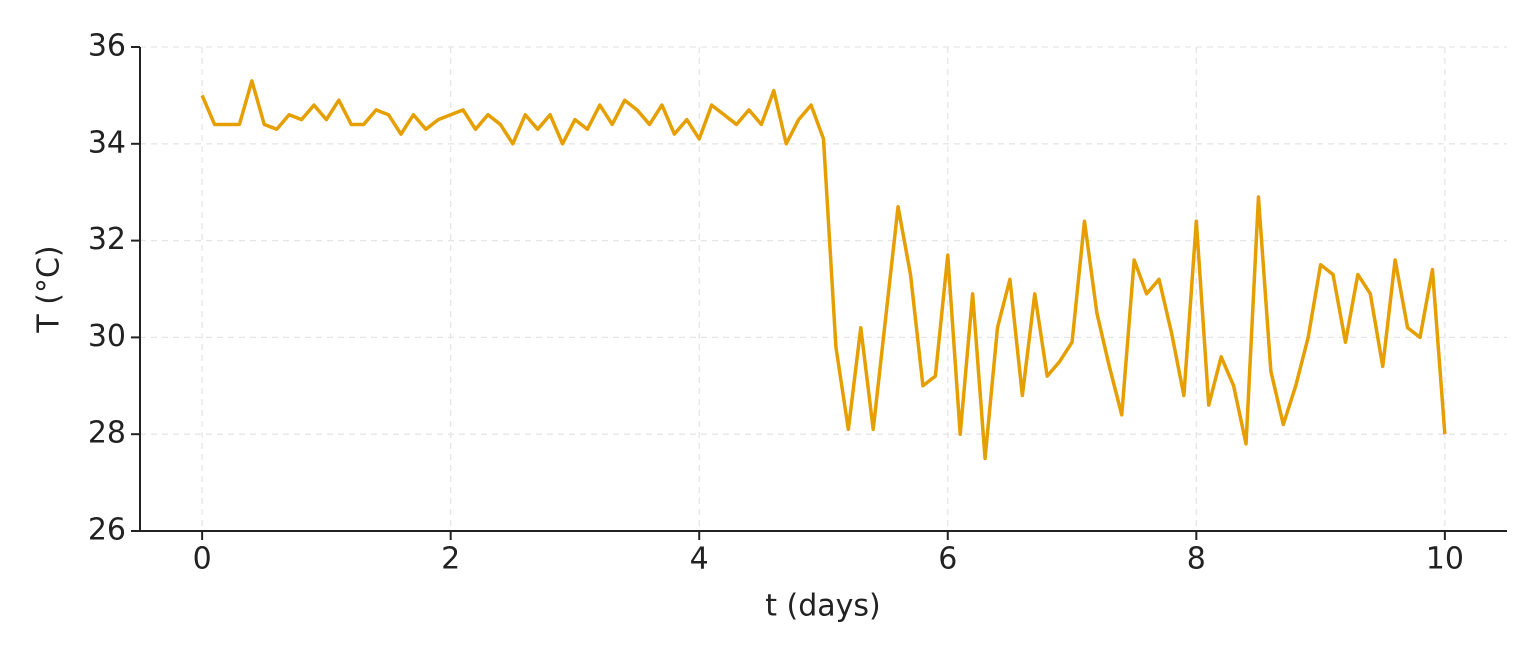  Describe the element at coordinates (107, 530) in the screenshot. I see `y-tick-label: 26` at that location.